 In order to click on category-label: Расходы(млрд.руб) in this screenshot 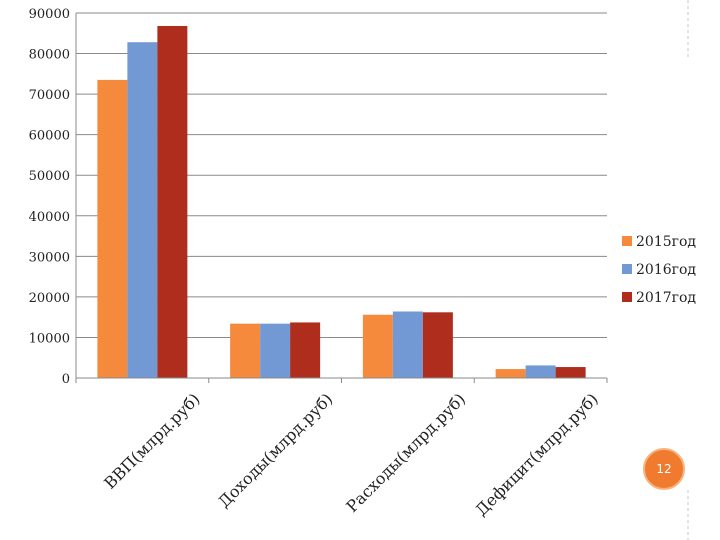, I will do `click(405, 452)`.